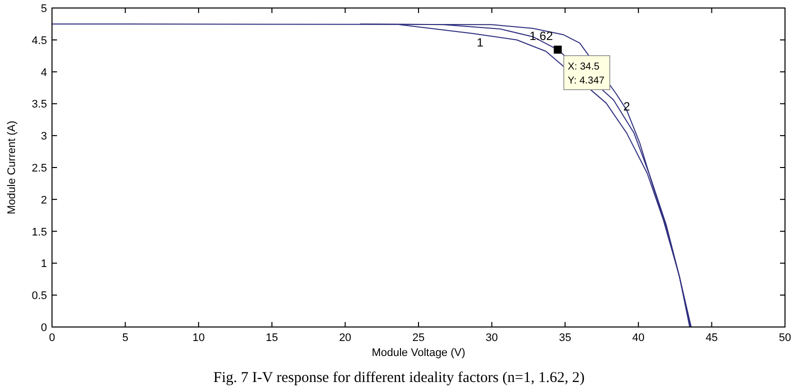  I want to click on x-tick-label: 45, so click(712, 338).